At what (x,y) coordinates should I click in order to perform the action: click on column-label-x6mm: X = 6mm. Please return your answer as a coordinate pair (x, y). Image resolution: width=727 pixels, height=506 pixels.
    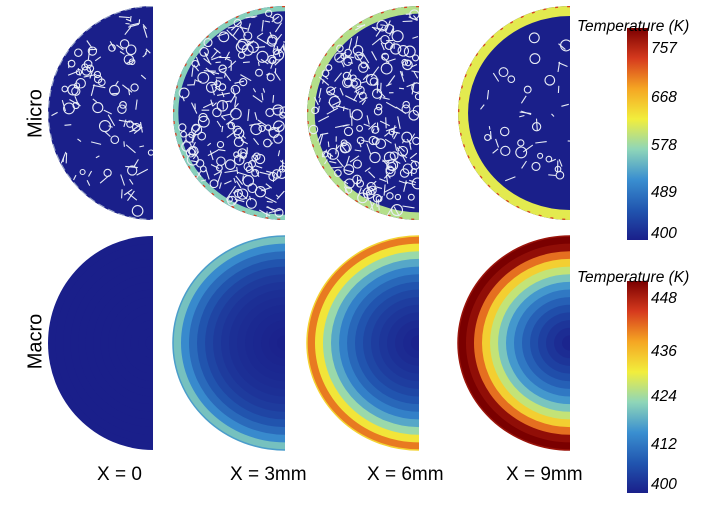
    Looking at the image, I should click on (405, 475).